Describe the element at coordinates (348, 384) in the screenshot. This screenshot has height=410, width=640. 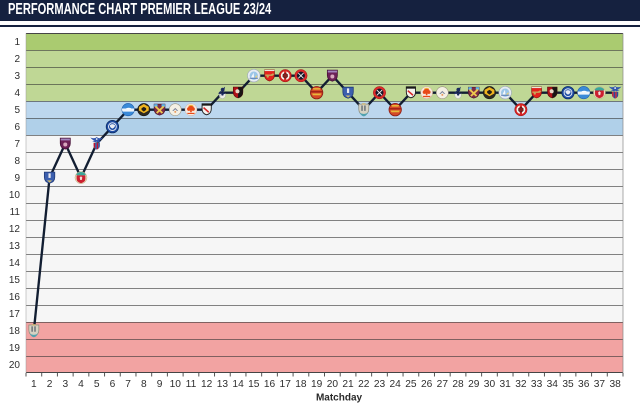
I see `svg-text: 21` at that location.